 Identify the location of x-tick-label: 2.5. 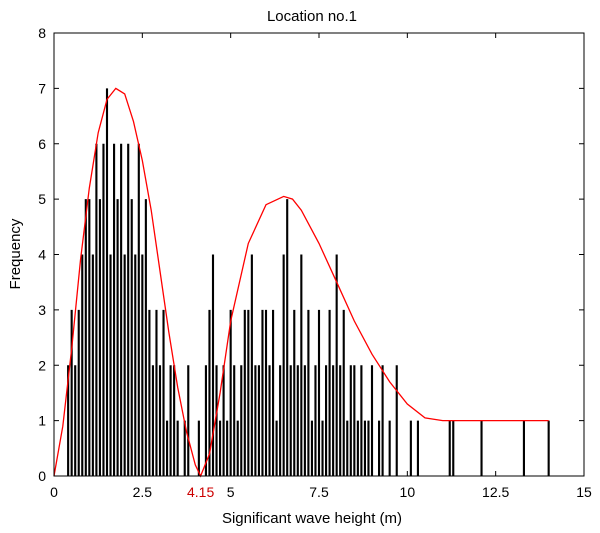
(143, 492).